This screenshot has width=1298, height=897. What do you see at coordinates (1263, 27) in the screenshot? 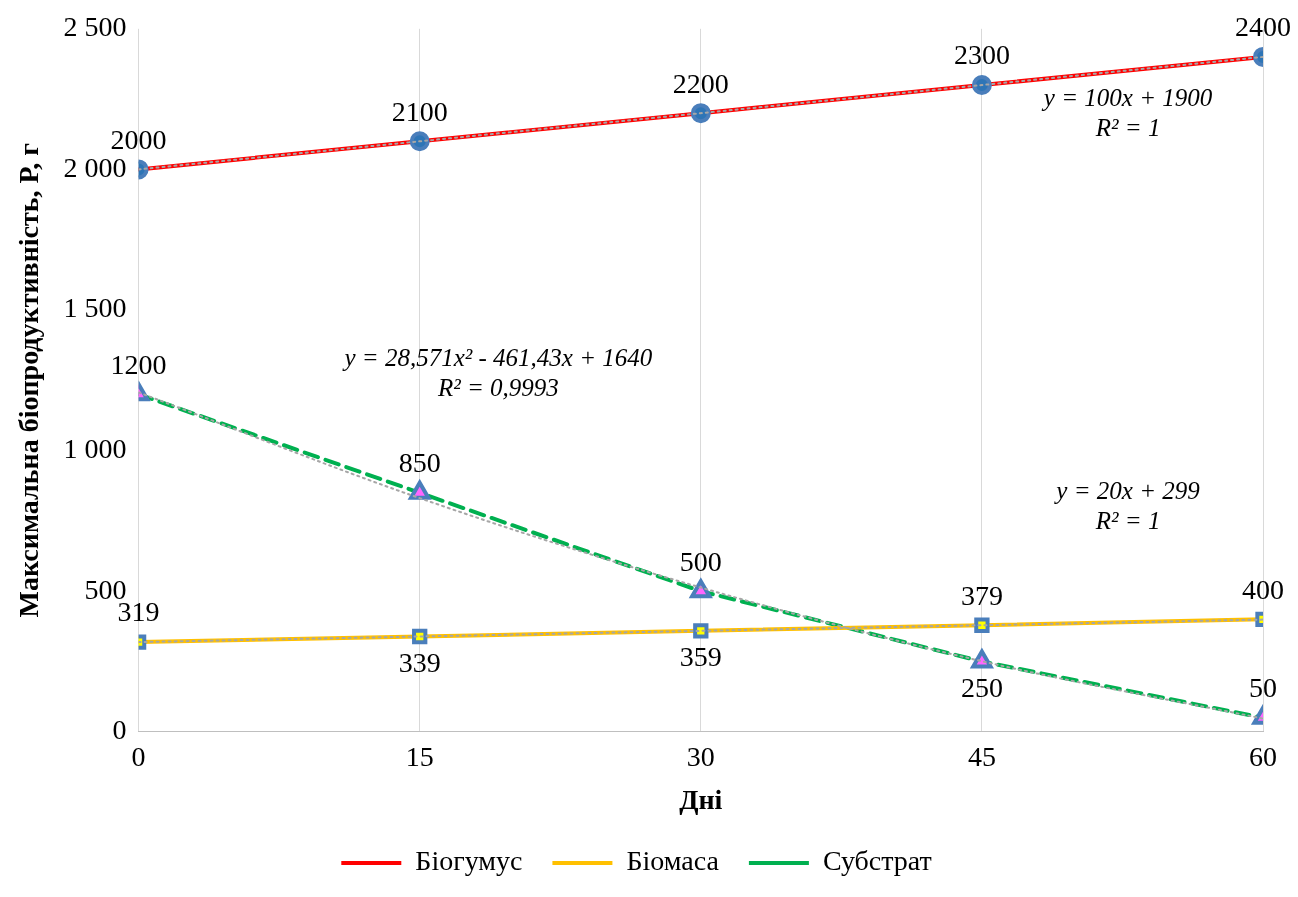
I see `data-label: 2400` at bounding box center [1263, 27].